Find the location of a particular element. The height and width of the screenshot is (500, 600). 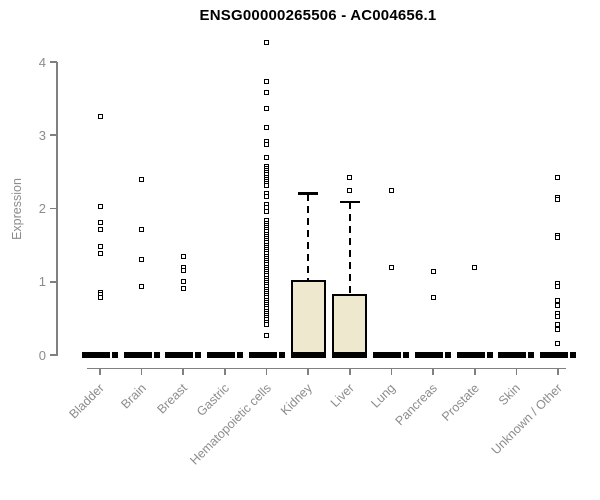

y-axis-label: Expression is located at coordinates (17, 209).